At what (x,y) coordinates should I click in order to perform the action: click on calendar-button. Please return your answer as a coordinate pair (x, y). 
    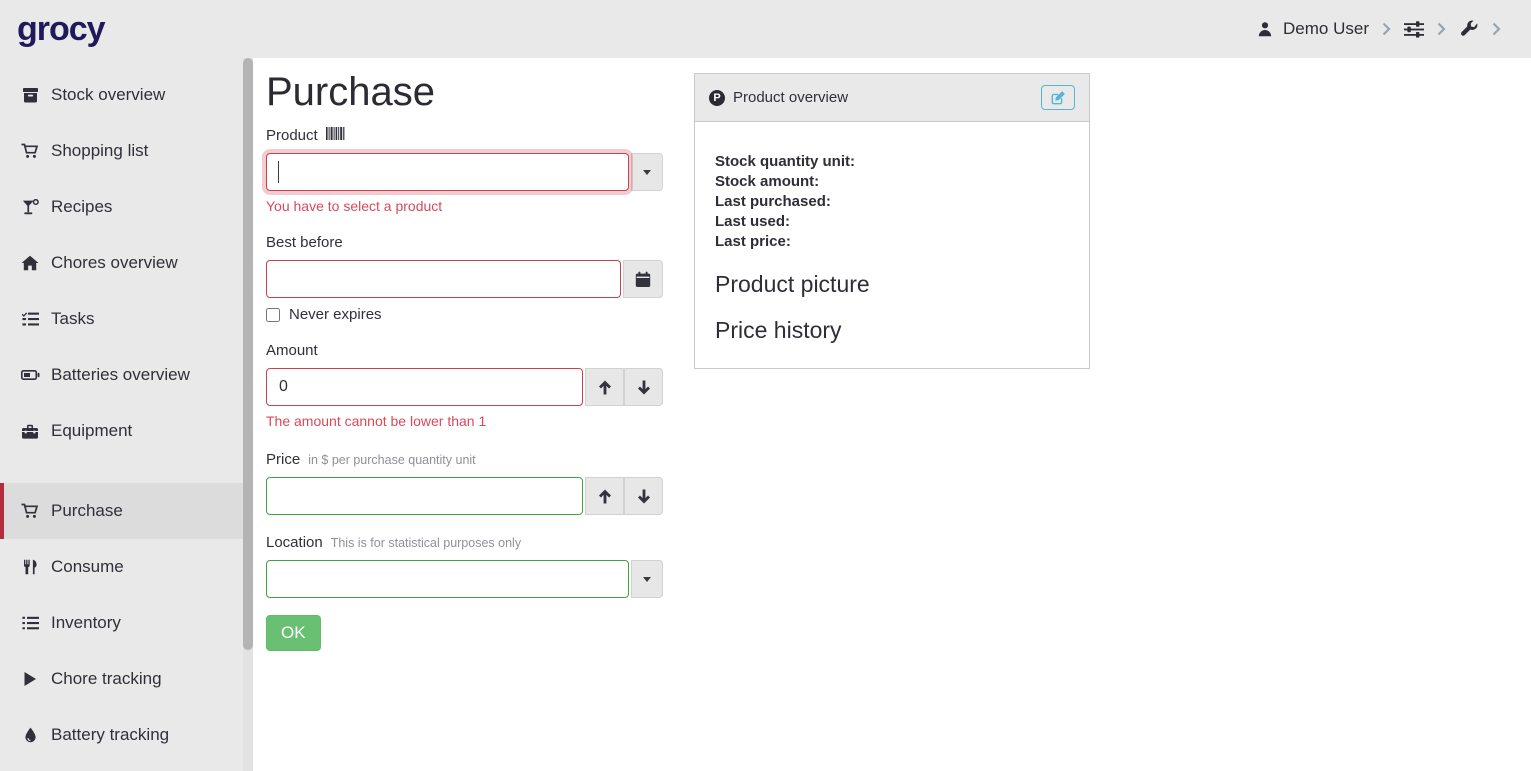
    Looking at the image, I should click on (643, 279).